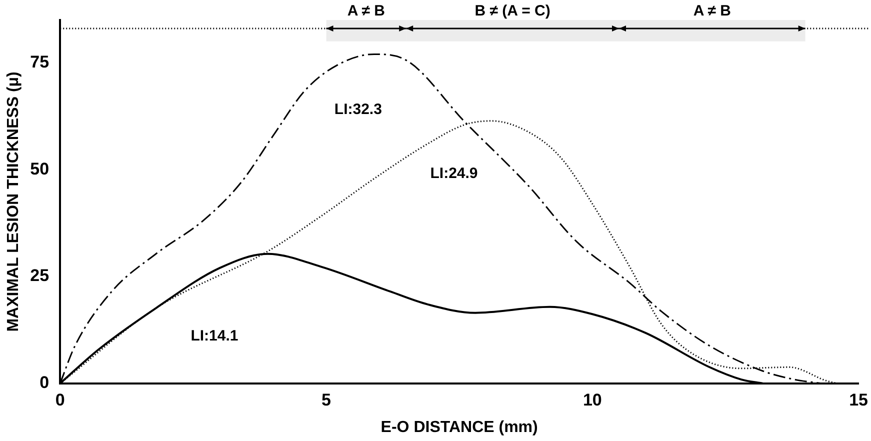  I want to click on y-tick-label: 75, so click(40, 62).